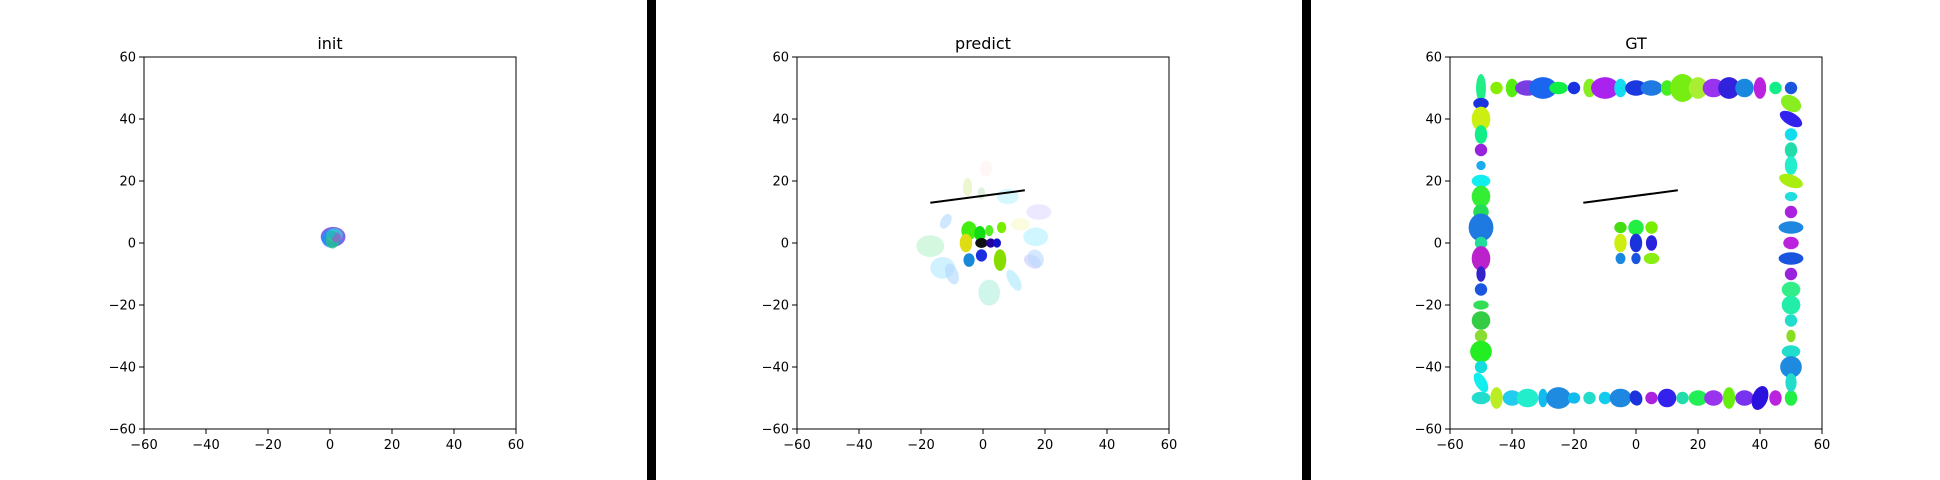 This screenshot has height=480, width=1940. Describe the element at coordinates (1698, 445) in the screenshot. I see `x-tick-label: 20` at that location.